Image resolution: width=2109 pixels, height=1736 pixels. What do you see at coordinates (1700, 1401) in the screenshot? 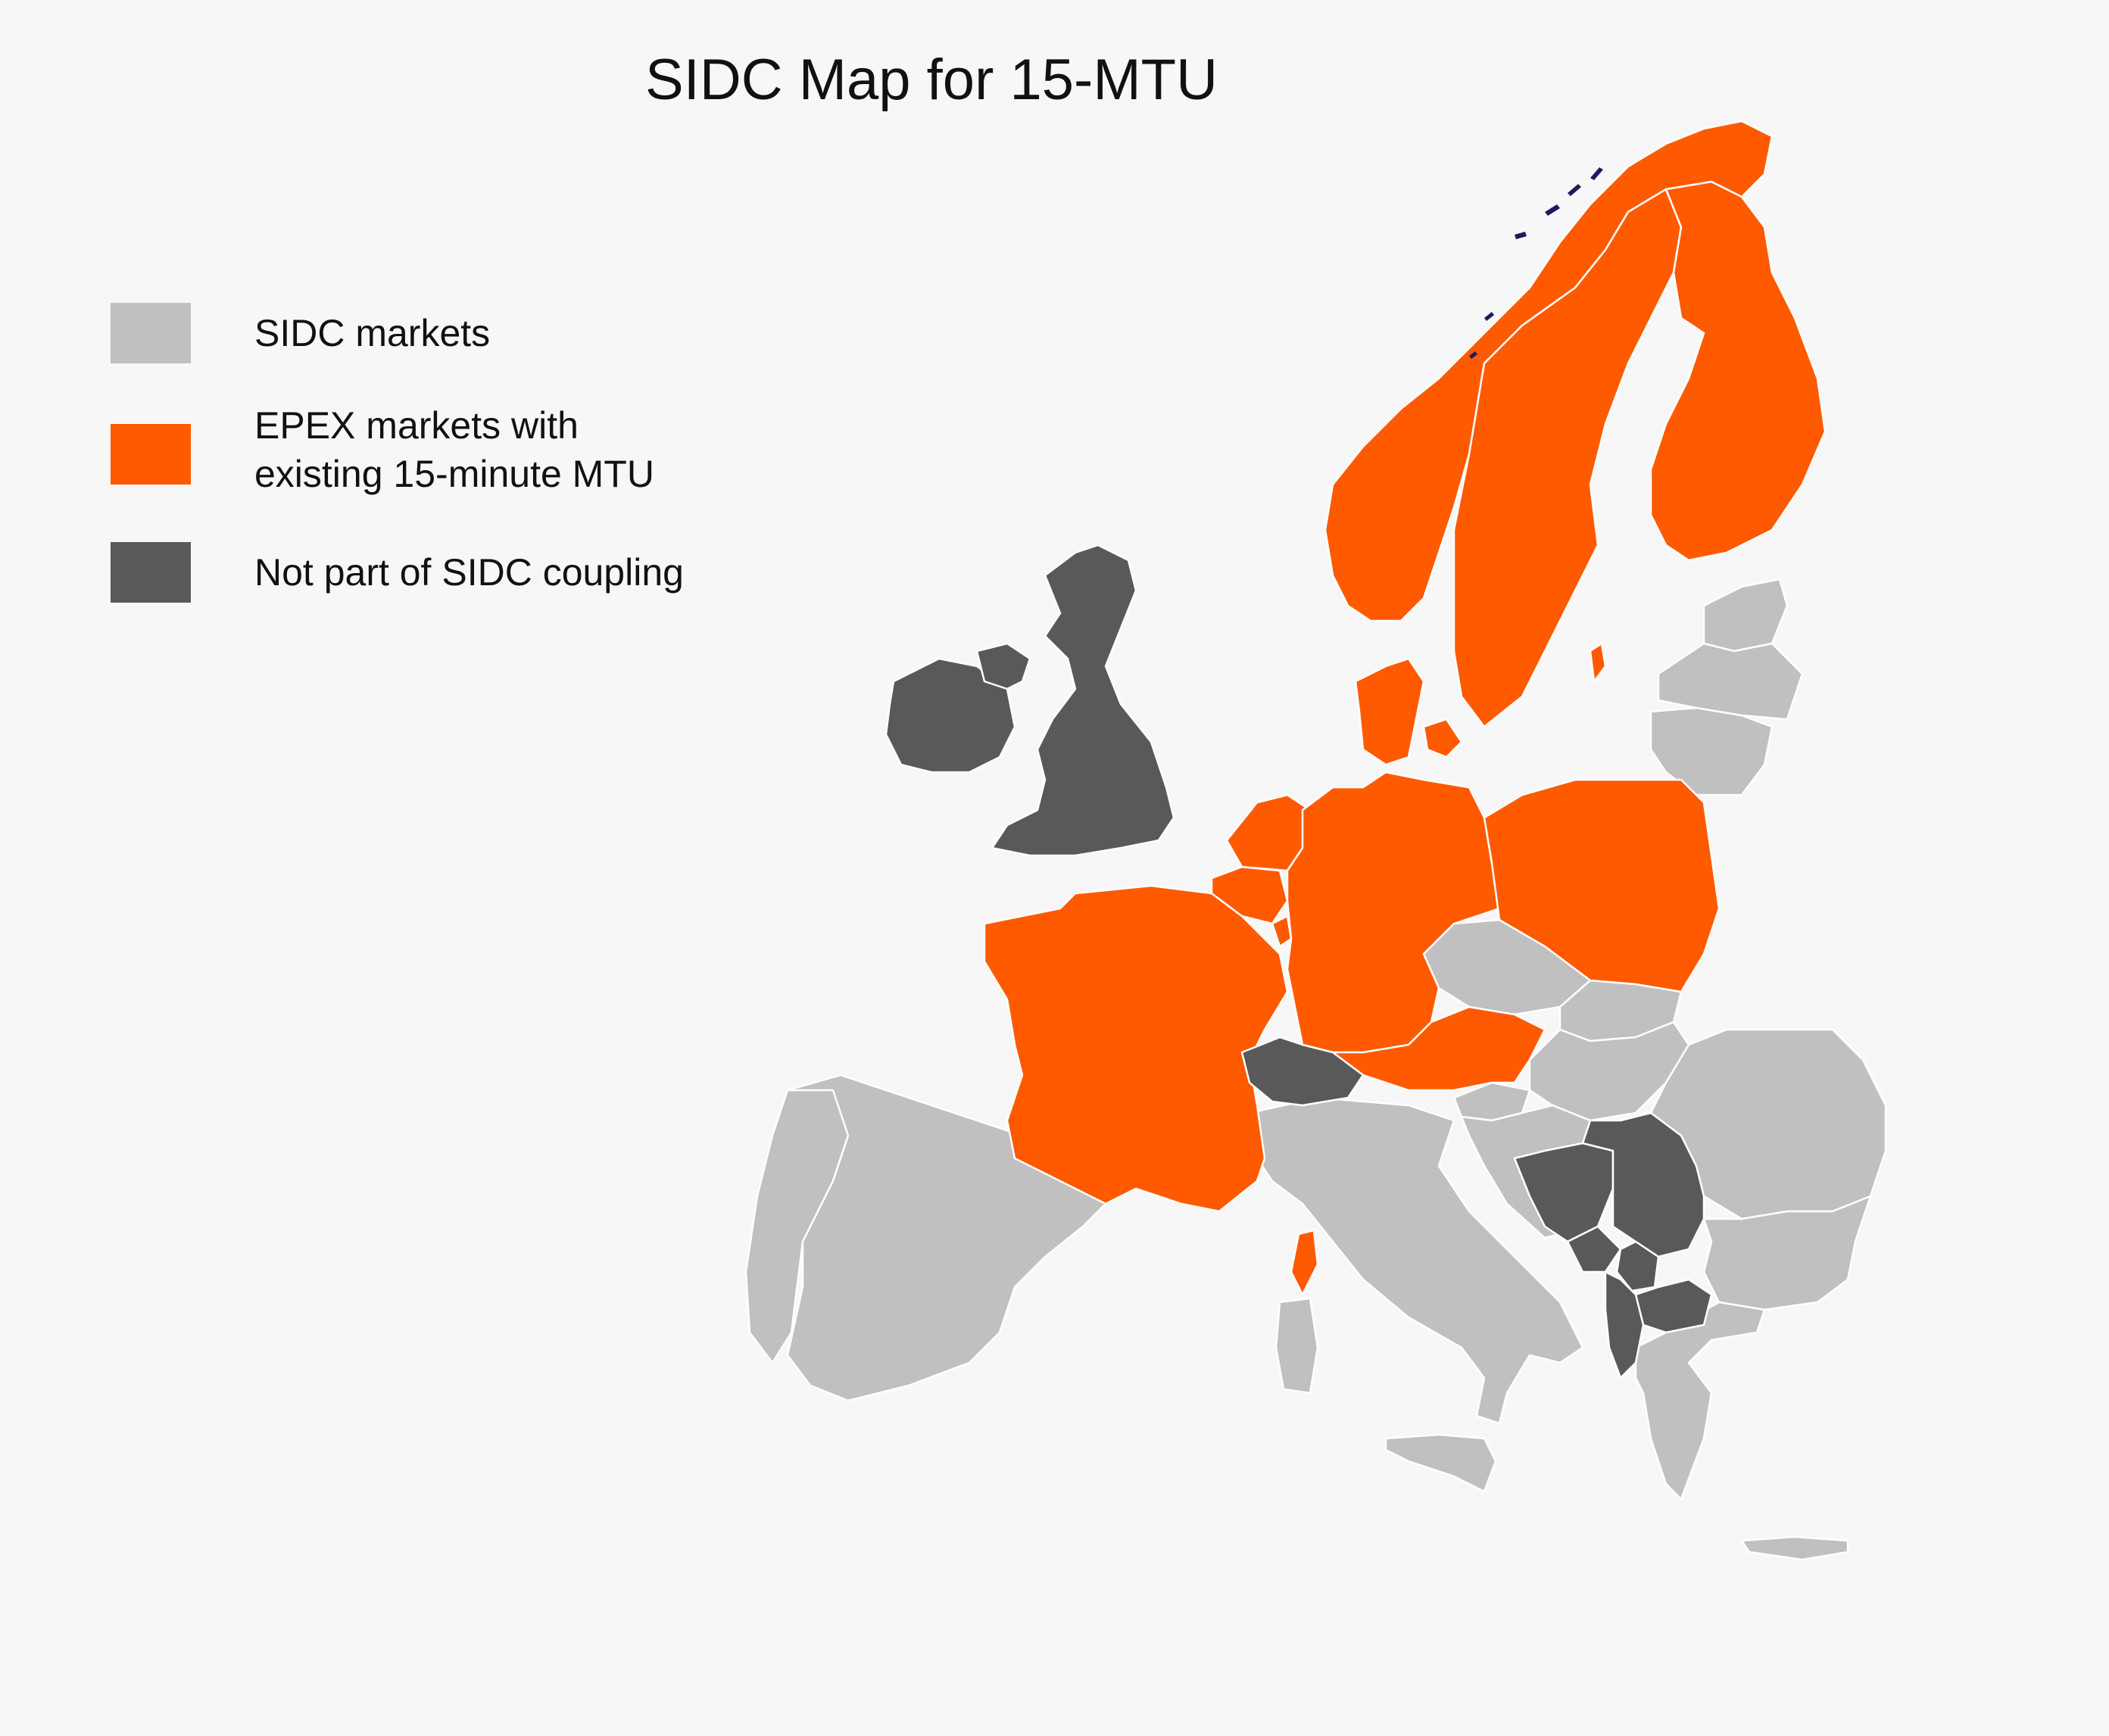
I see `region-greece` at bounding box center [1700, 1401].